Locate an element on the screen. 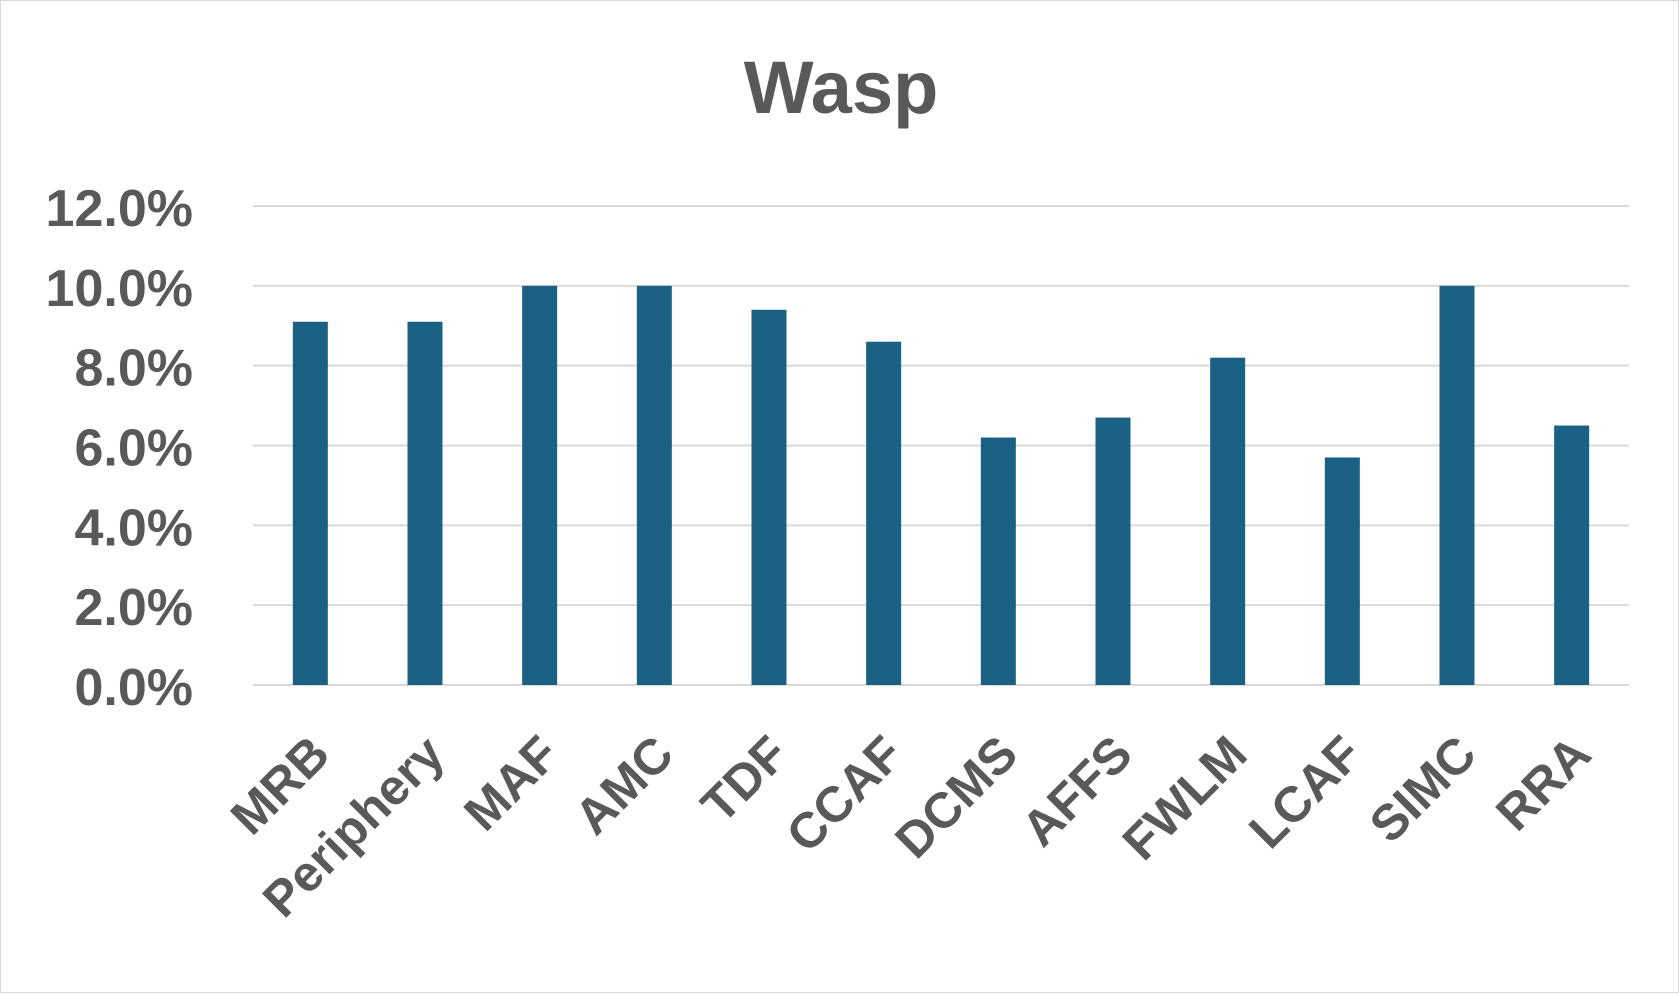 Image resolution: width=1679 pixels, height=994 pixels. y-tick-label: 2.0% is located at coordinates (133, 608).